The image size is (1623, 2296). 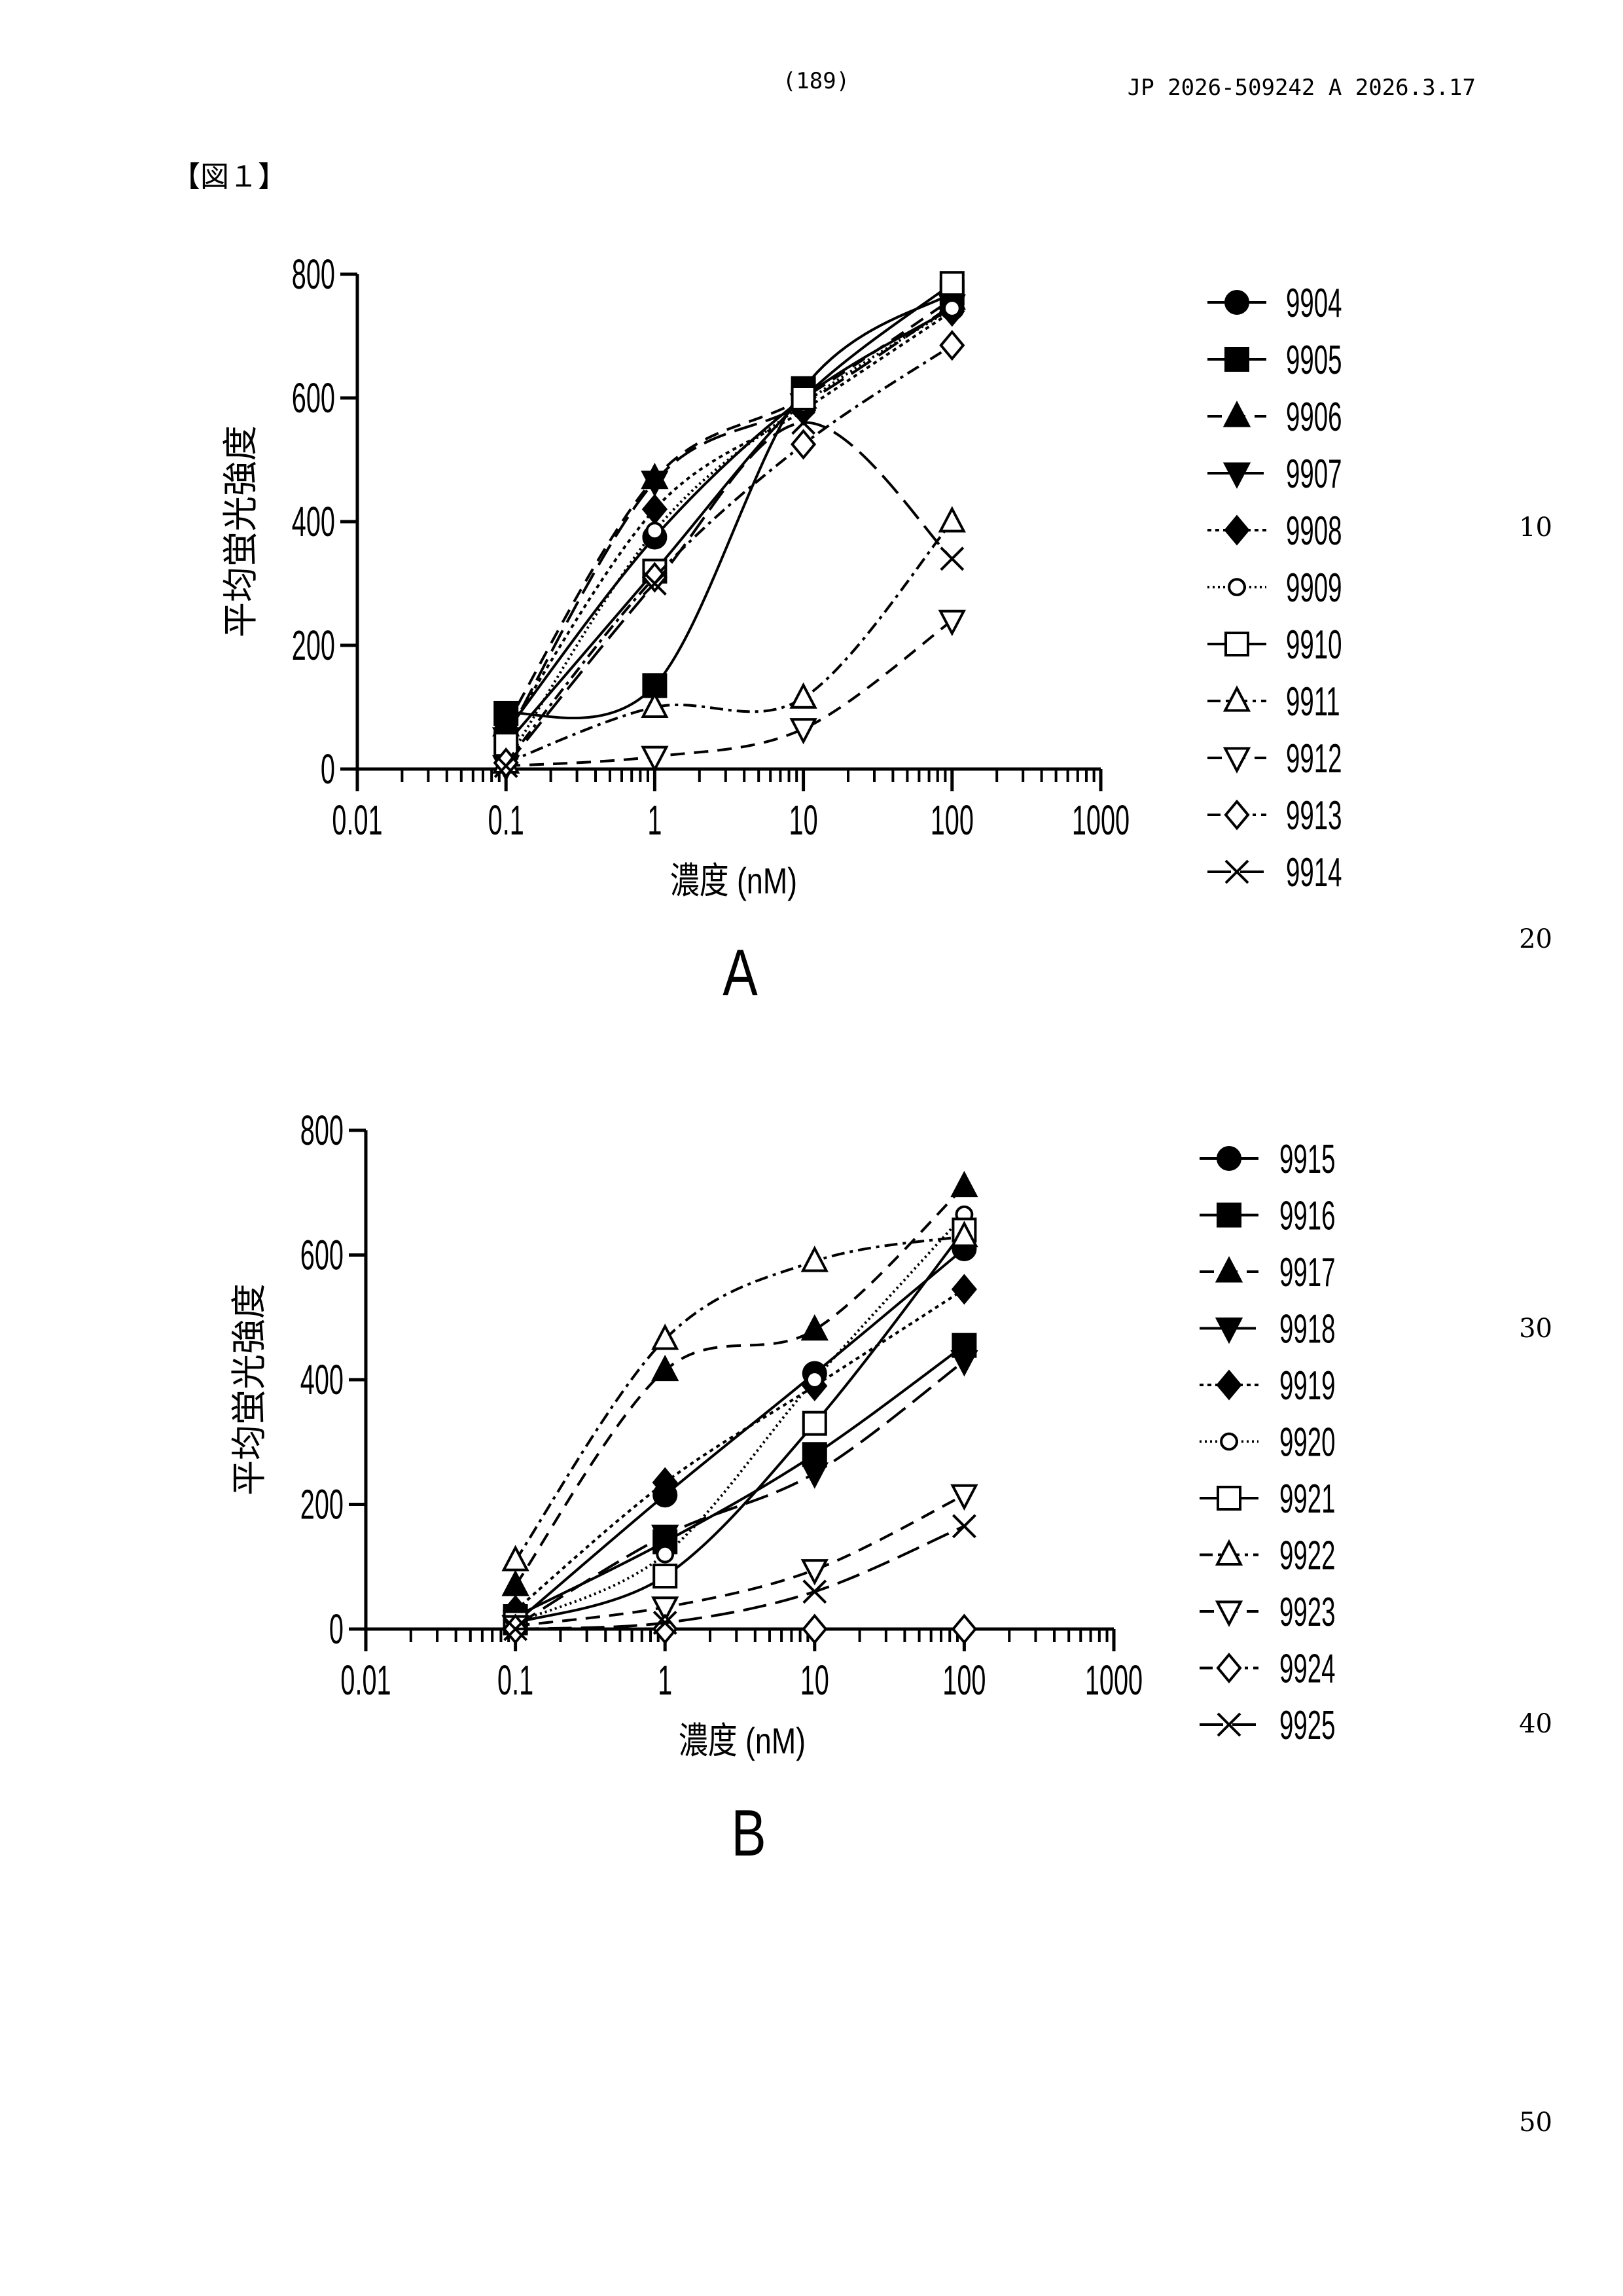 I want to click on legend-label: 9919, so click(x=1307, y=1385).